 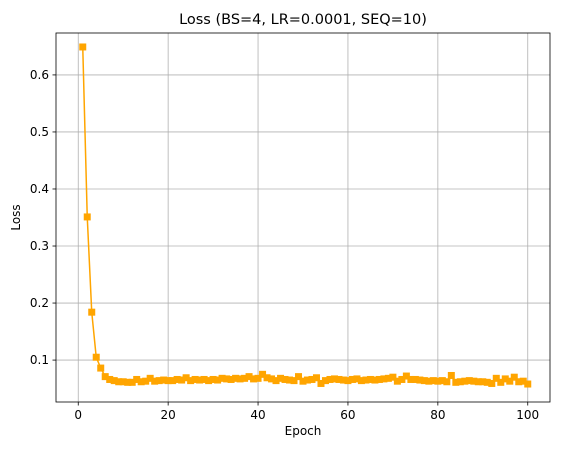 I want to click on y-tick-label: 0.1, so click(x=39, y=360).